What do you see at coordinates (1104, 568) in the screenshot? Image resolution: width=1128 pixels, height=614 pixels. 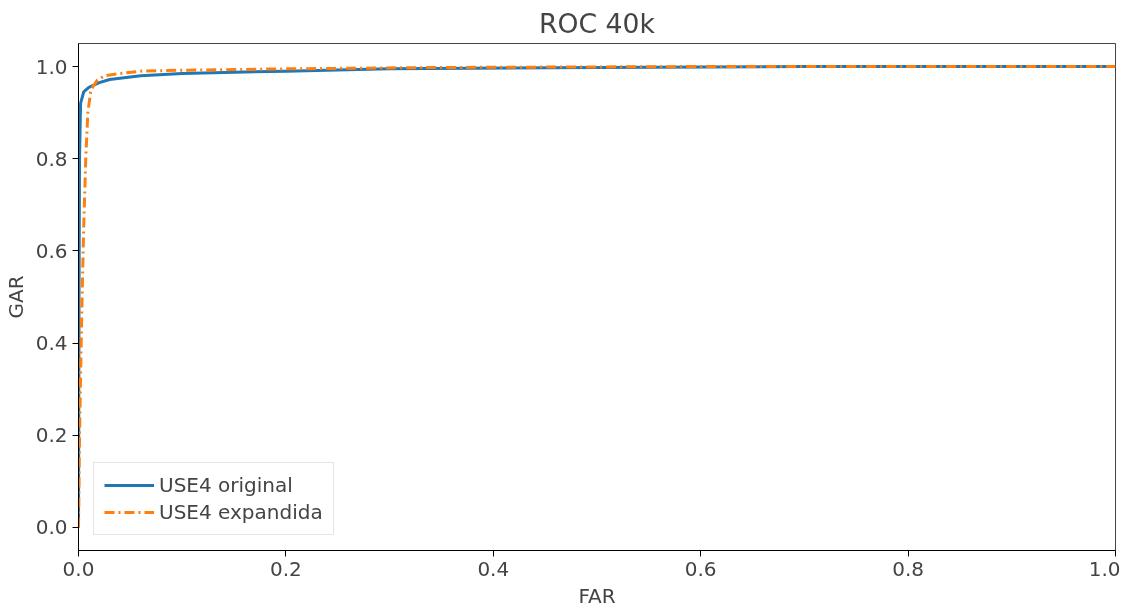 I see `x-tick-label: 1.0` at bounding box center [1104, 568].